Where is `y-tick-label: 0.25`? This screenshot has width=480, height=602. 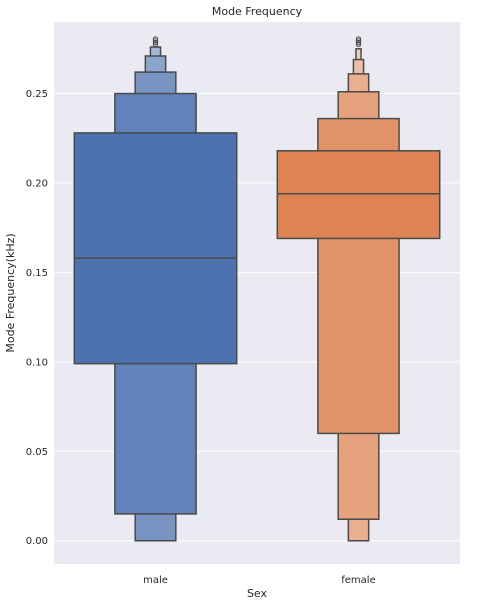 y-tick-label: 0.25 is located at coordinates (37, 94).